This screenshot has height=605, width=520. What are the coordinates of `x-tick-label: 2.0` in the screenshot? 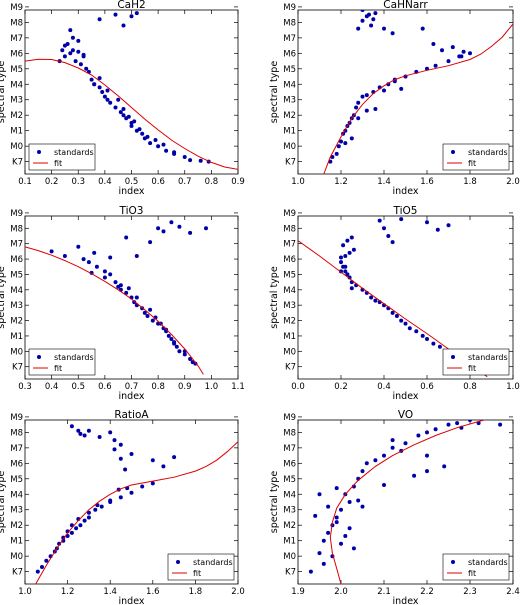 It's located at (513, 182).